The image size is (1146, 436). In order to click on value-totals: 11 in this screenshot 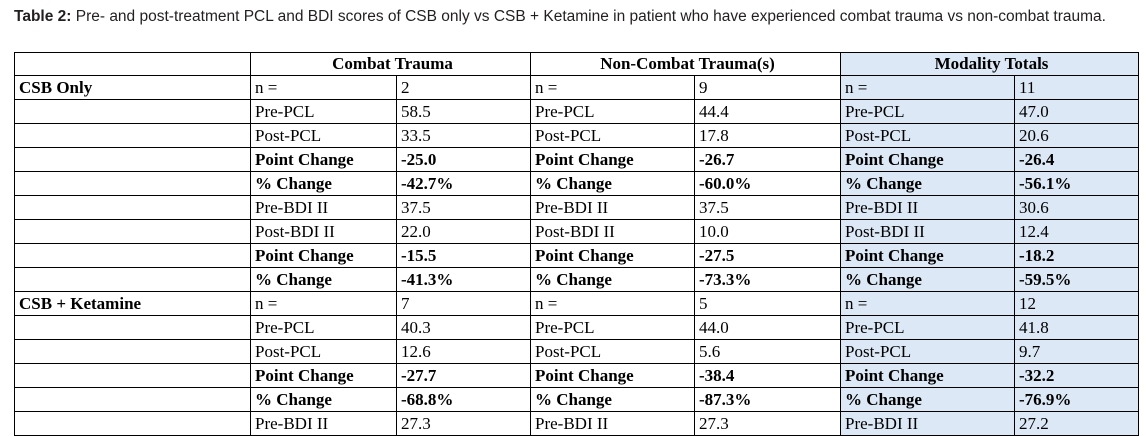, I will do `click(1076, 87)`.